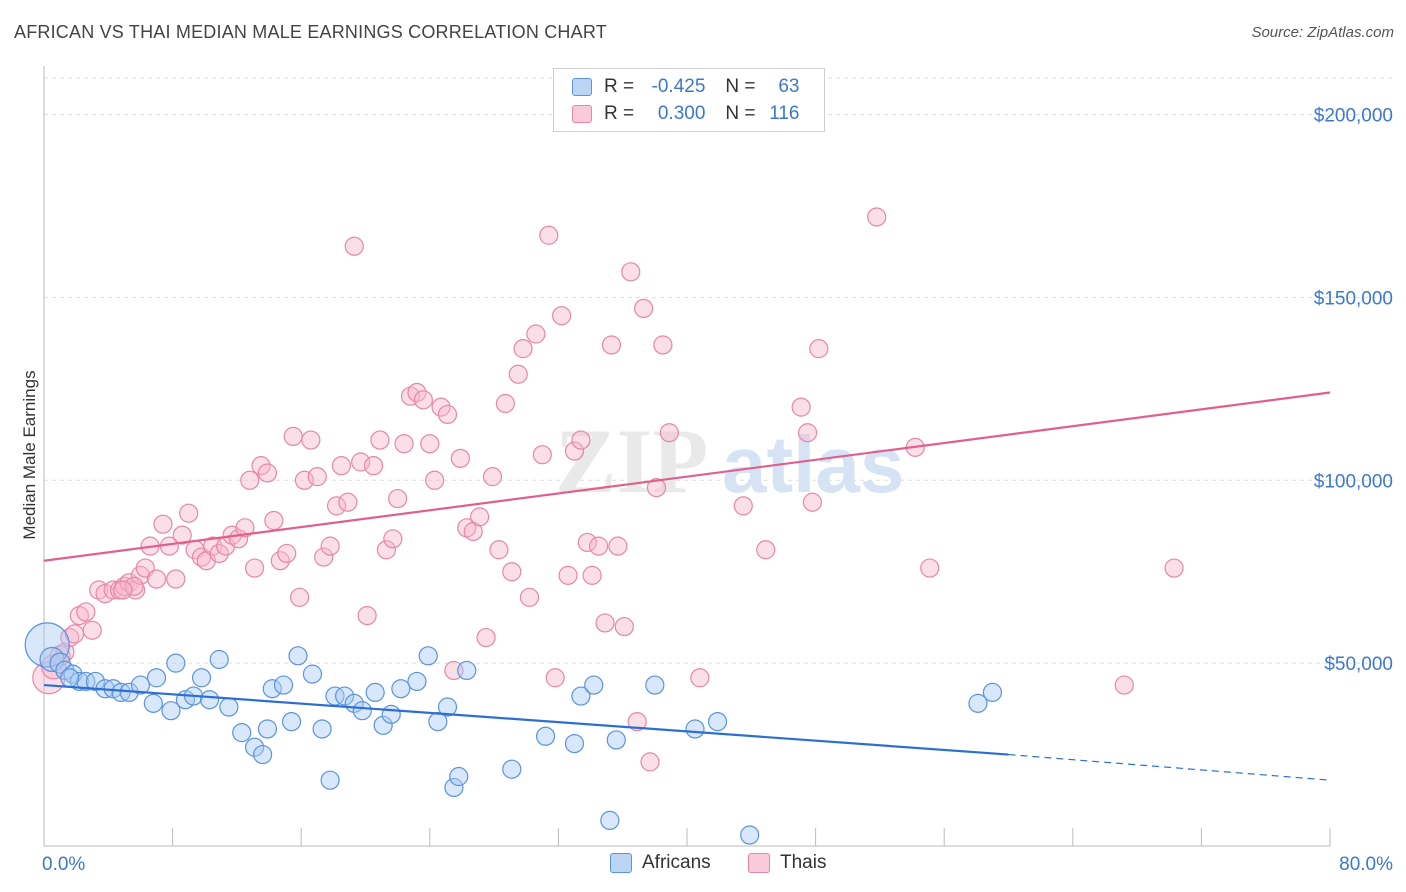 The width and height of the screenshot is (1406, 892). I want to click on legend-row-africans: R = -0.425 N = 63, so click(686, 87).